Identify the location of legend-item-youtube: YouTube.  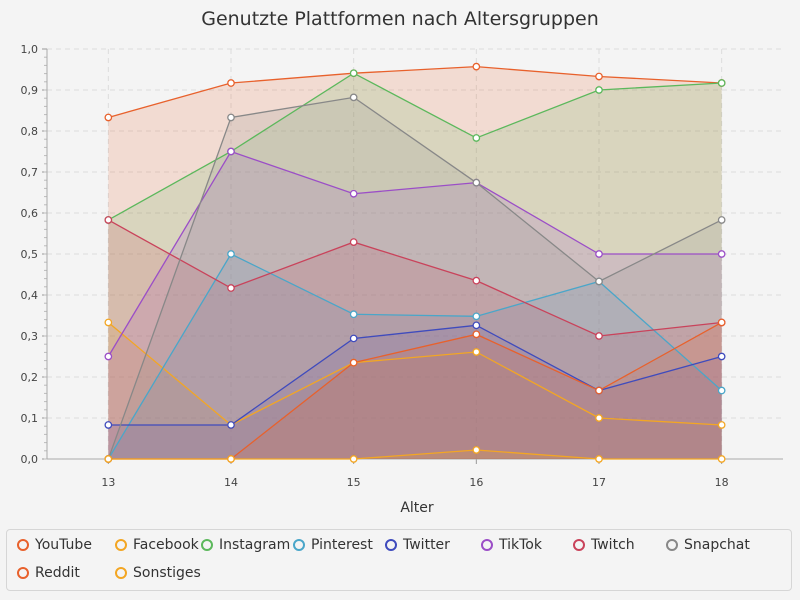
(54, 545).